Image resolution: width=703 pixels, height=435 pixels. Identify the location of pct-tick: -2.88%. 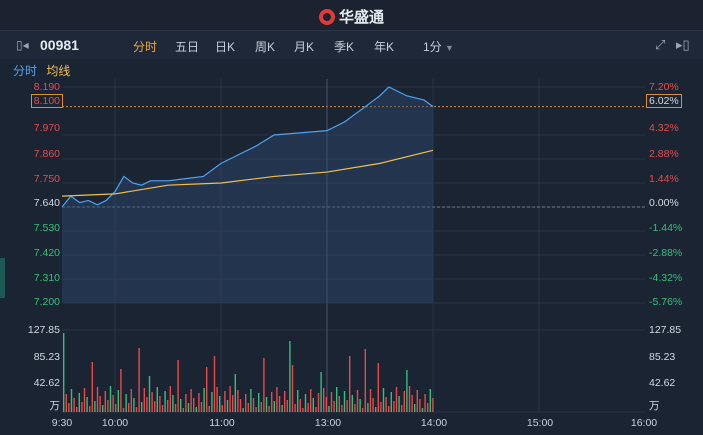
(666, 253).